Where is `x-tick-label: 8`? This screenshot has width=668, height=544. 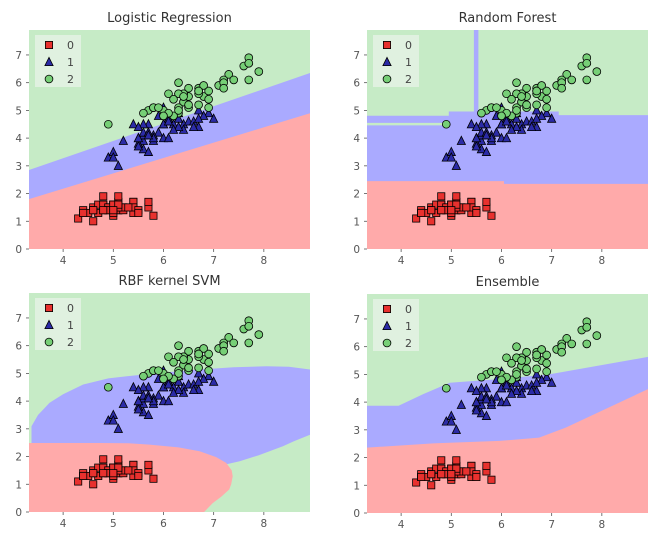 x-tick-label: 8 is located at coordinates (601, 525).